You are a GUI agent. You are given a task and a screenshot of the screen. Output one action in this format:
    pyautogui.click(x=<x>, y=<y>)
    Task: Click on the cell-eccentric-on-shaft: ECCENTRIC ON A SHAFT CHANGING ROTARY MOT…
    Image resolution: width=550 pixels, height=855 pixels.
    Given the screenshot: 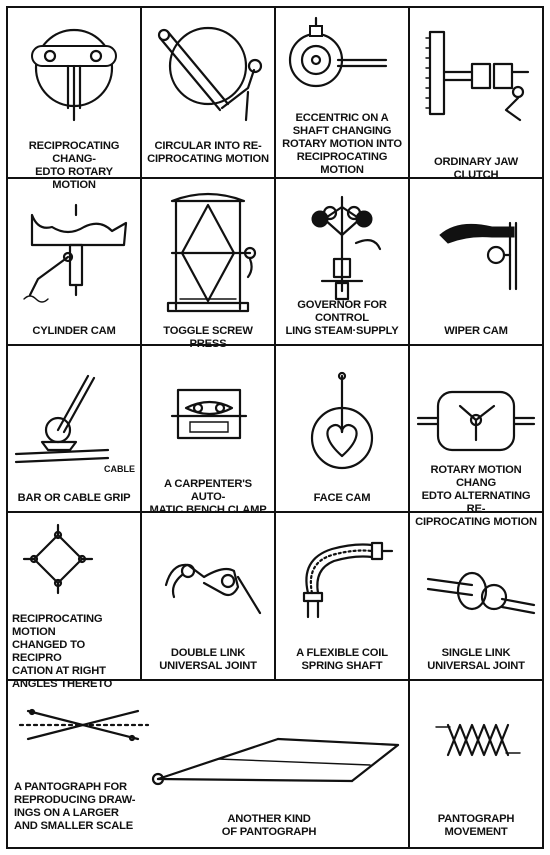 What is the action you would take?
    pyautogui.click(x=343, y=93)
    